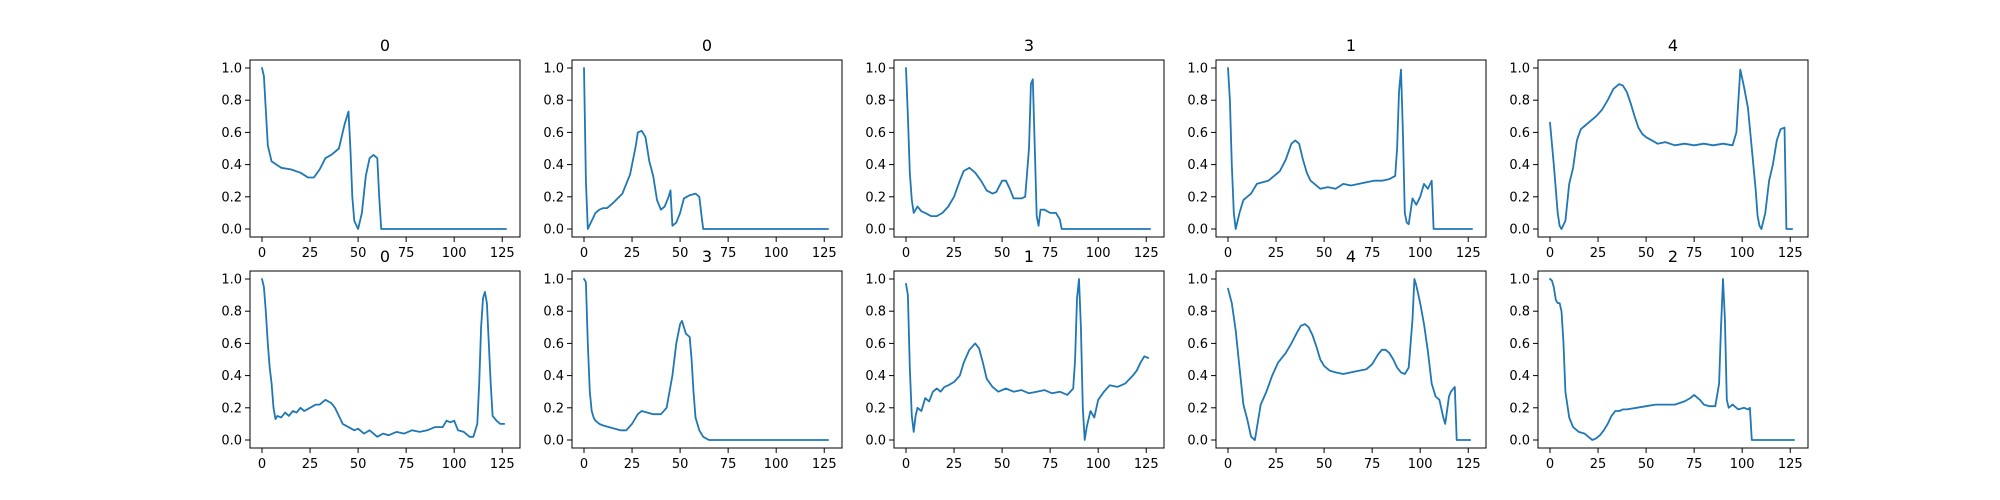 The width and height of the screenshot is (2000, 500). Describe the element at coordinates (1673, 256) in the screenshot. I see `panel-title: 2` at that location.